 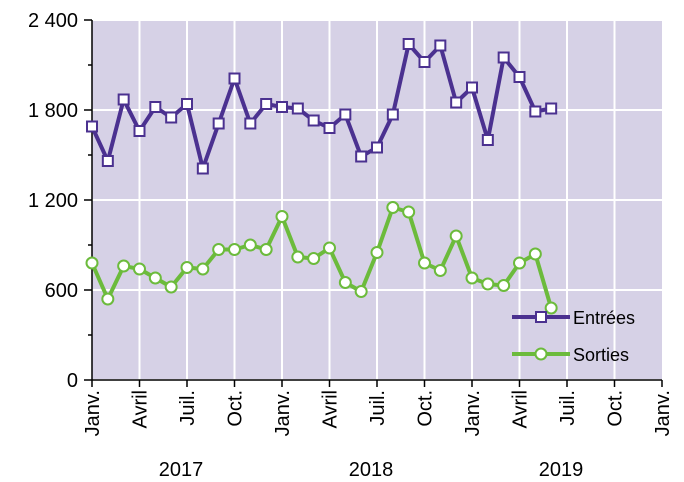 I want to click on y-tick-label: 1 200, so click(x=53, y=201).